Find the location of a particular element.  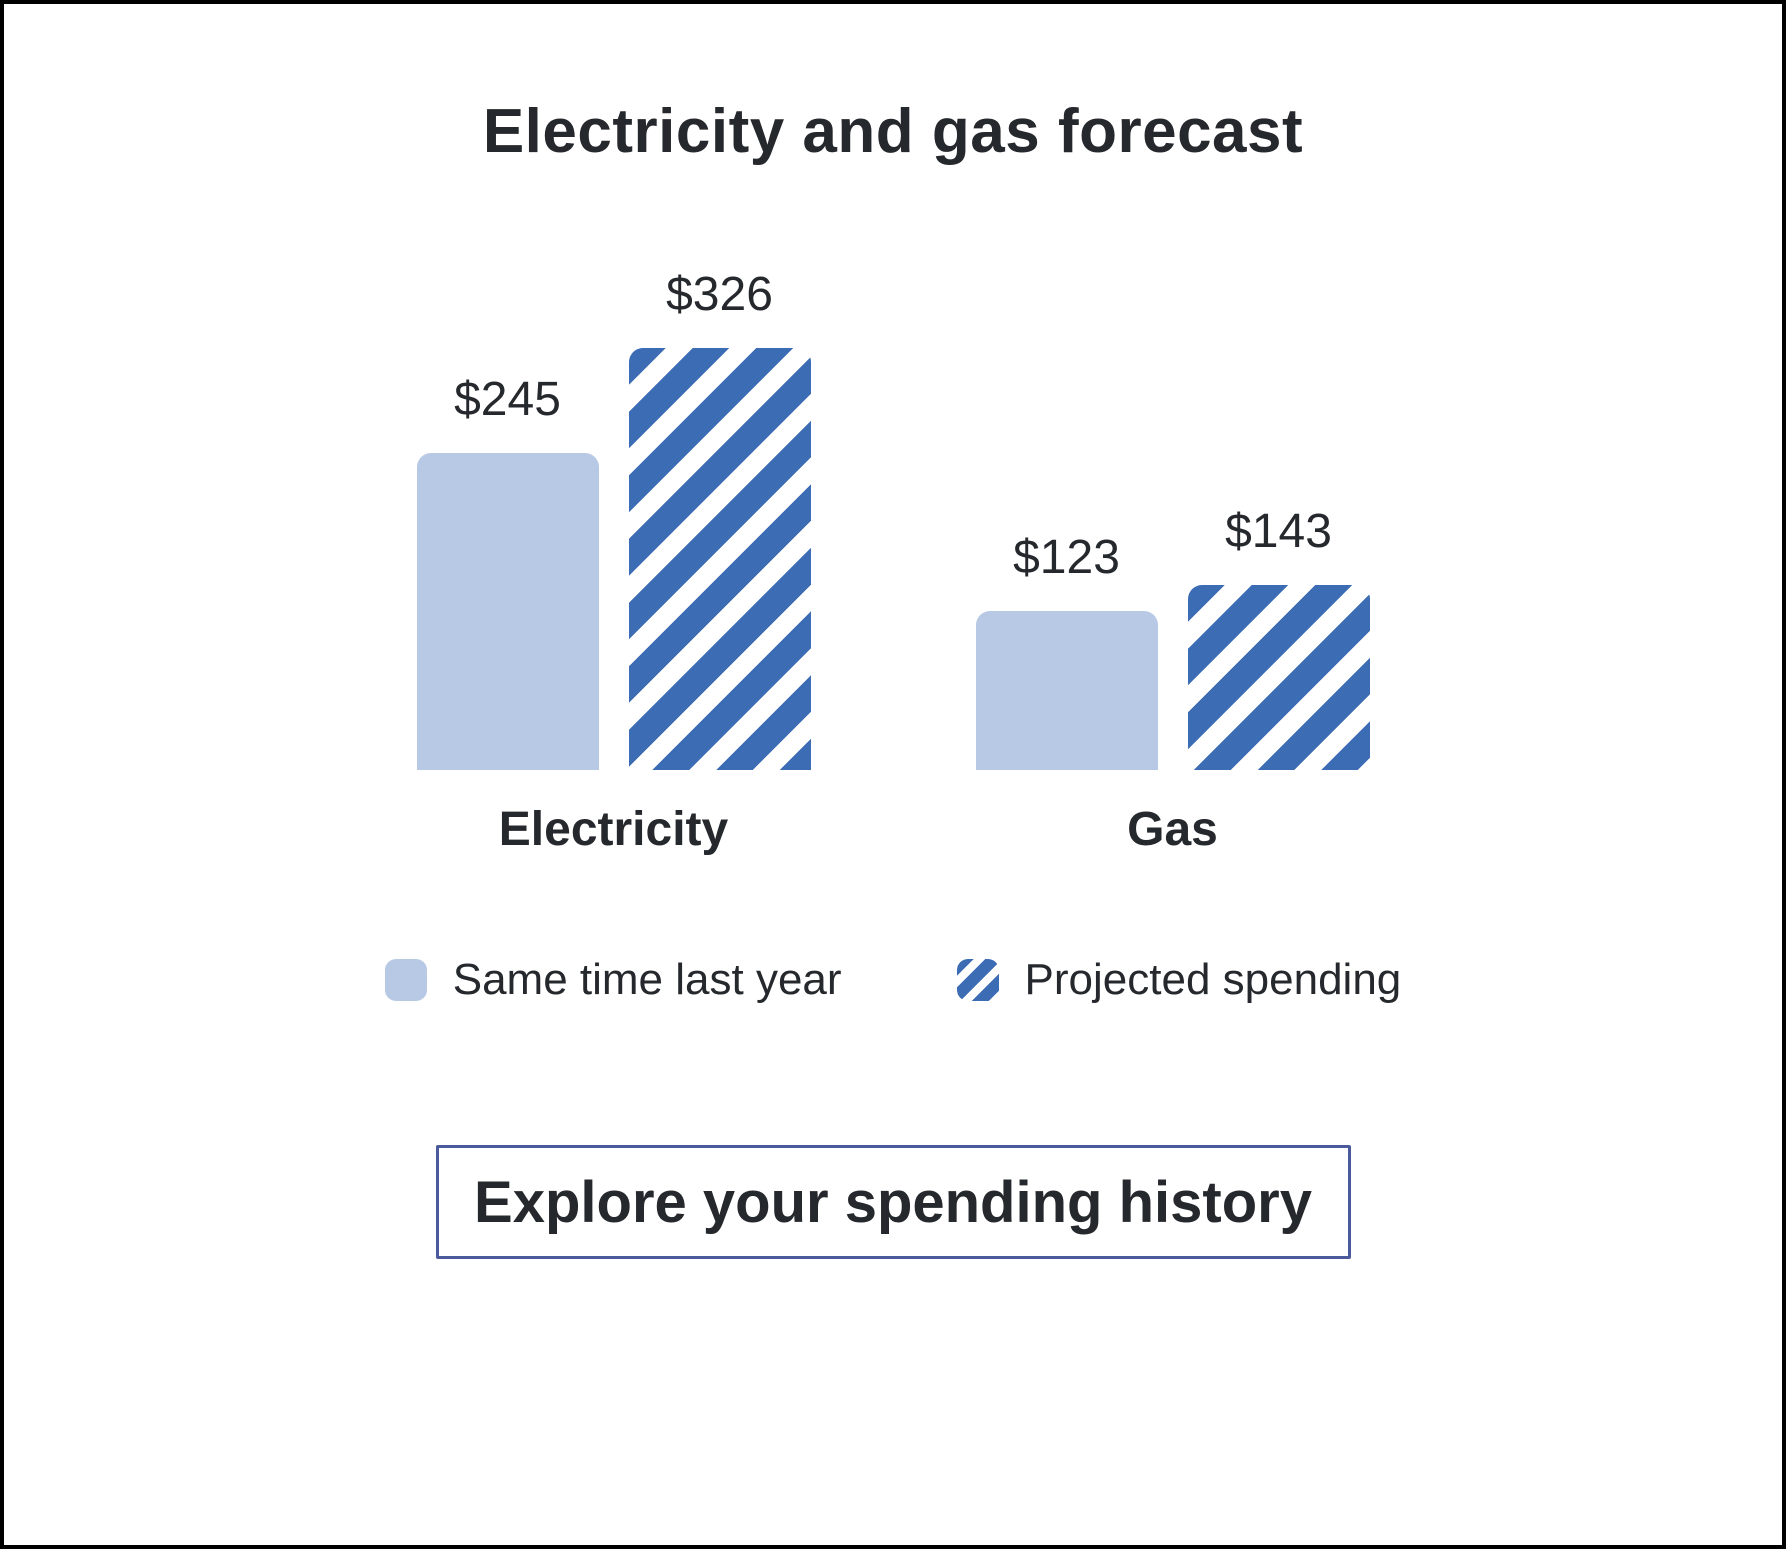

chart-legend: Same time last year Projected spending is located at coordinates (893, 980).